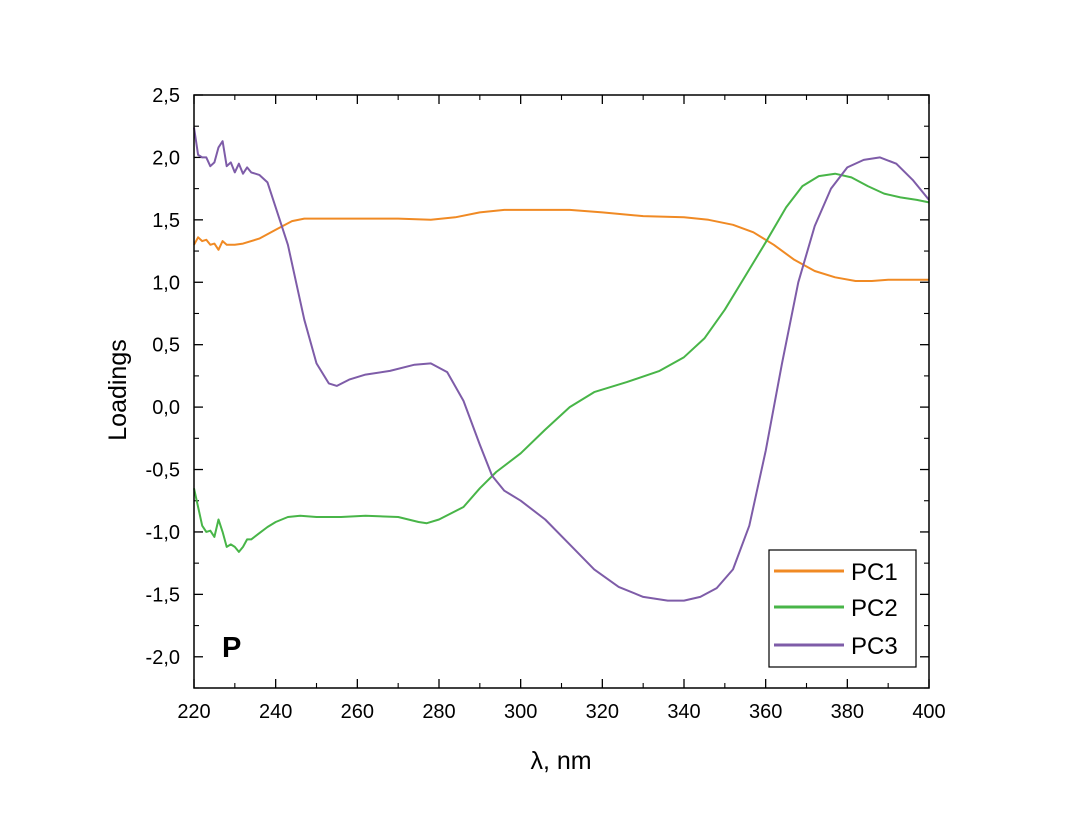  I want to click on y-tick-label: -2,0, so click(163, 658).